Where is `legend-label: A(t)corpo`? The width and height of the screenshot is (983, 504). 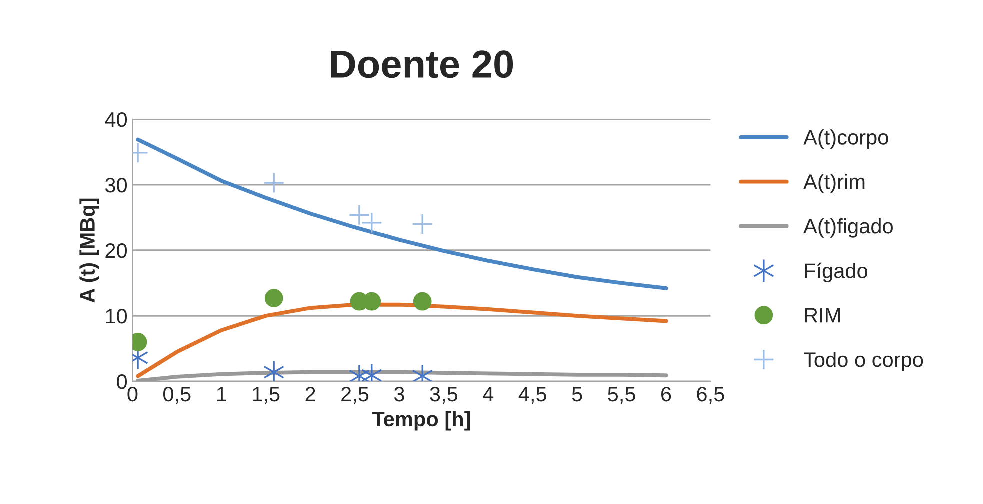
legend-label: A(t)corpo is located at coordinates (846, 140).